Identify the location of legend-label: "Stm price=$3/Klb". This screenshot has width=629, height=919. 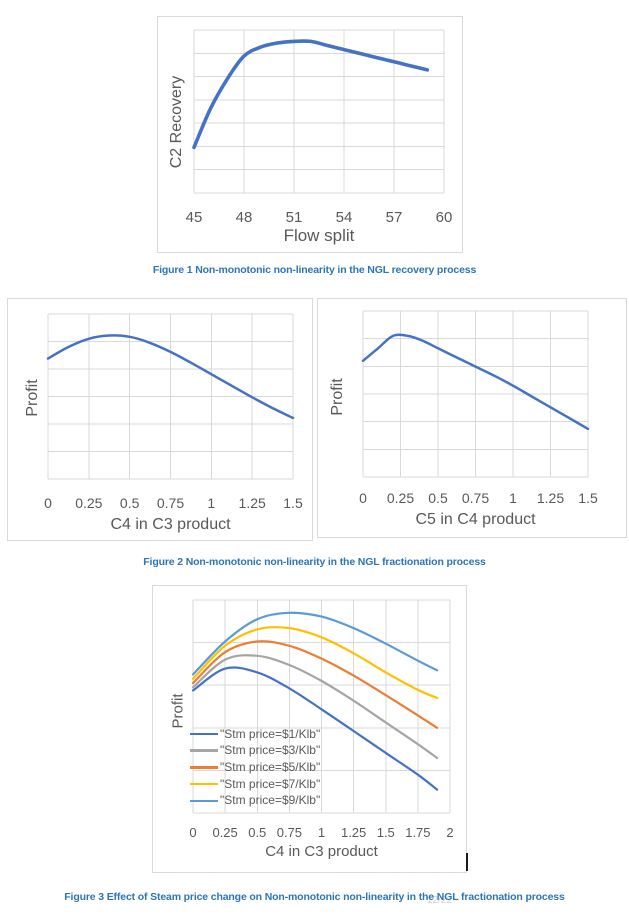
(270, 750).